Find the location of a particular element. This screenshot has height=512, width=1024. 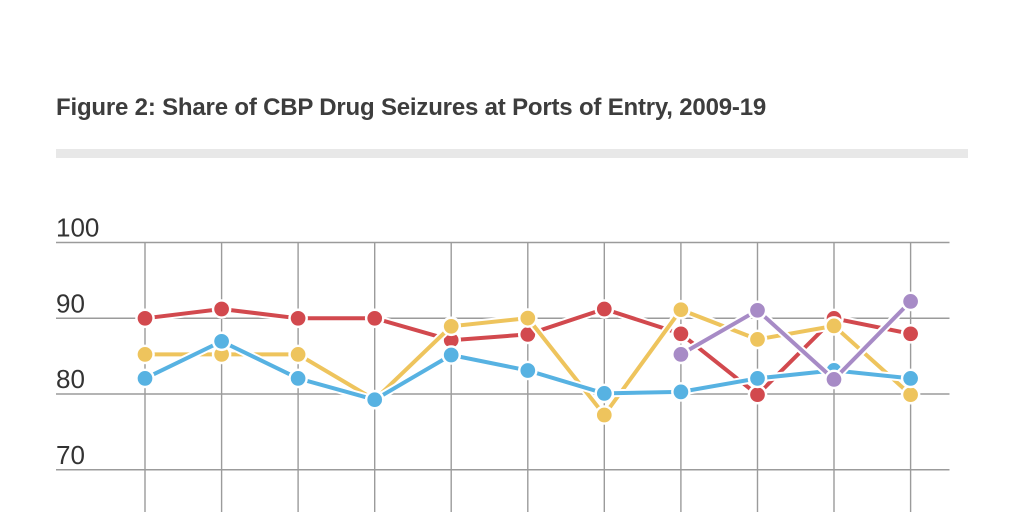

svg-text: 100 is located at coordinates (77, 228).